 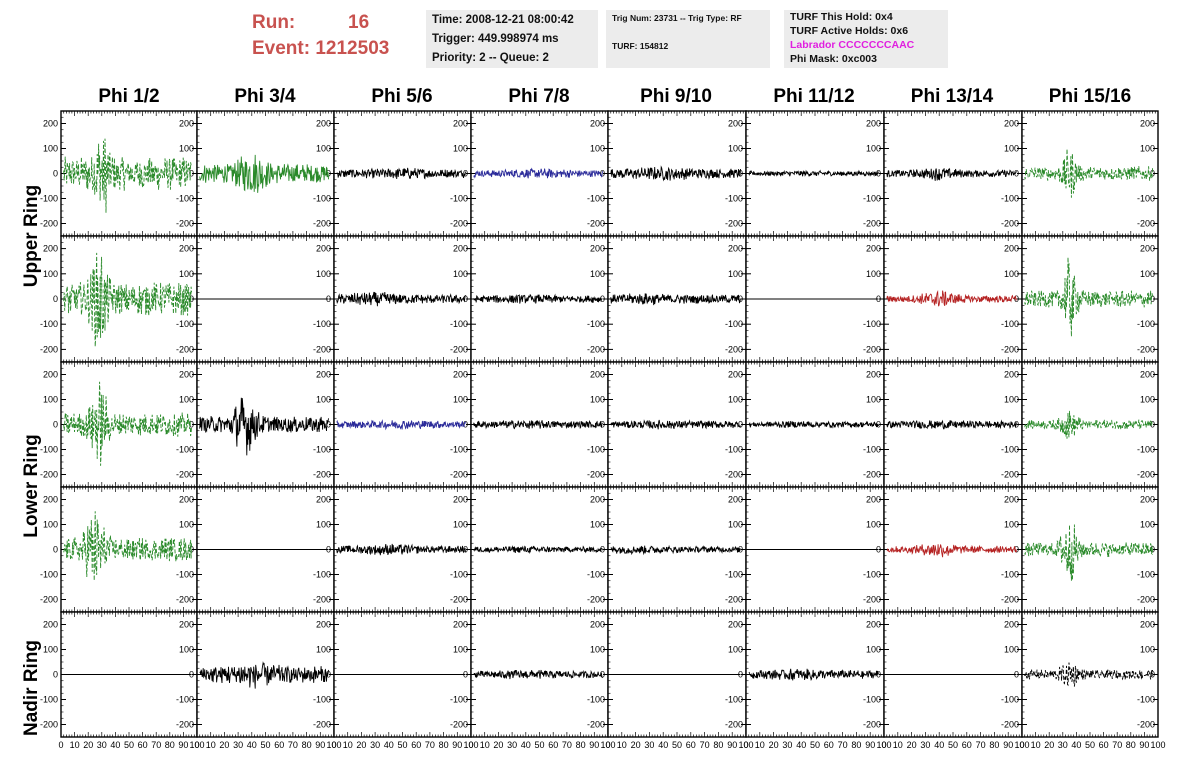 What do you see at coordinates (430, 745) in the screenshot?
I see `xtick-label: 70` at bounding box center [430, 745].